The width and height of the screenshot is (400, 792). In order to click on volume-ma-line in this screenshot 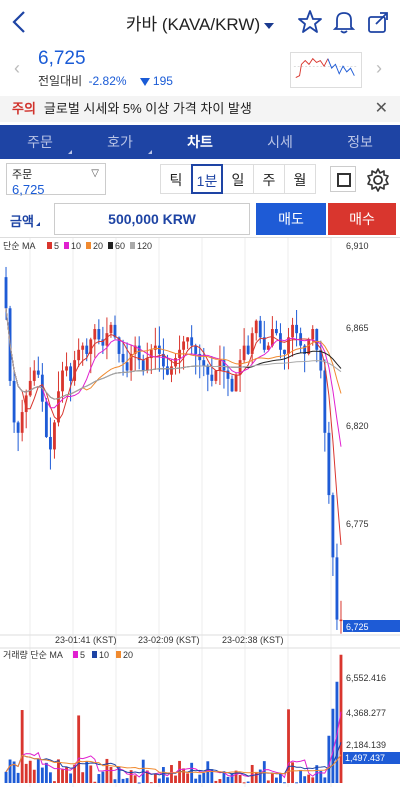, I will do `click(173, 764)`.